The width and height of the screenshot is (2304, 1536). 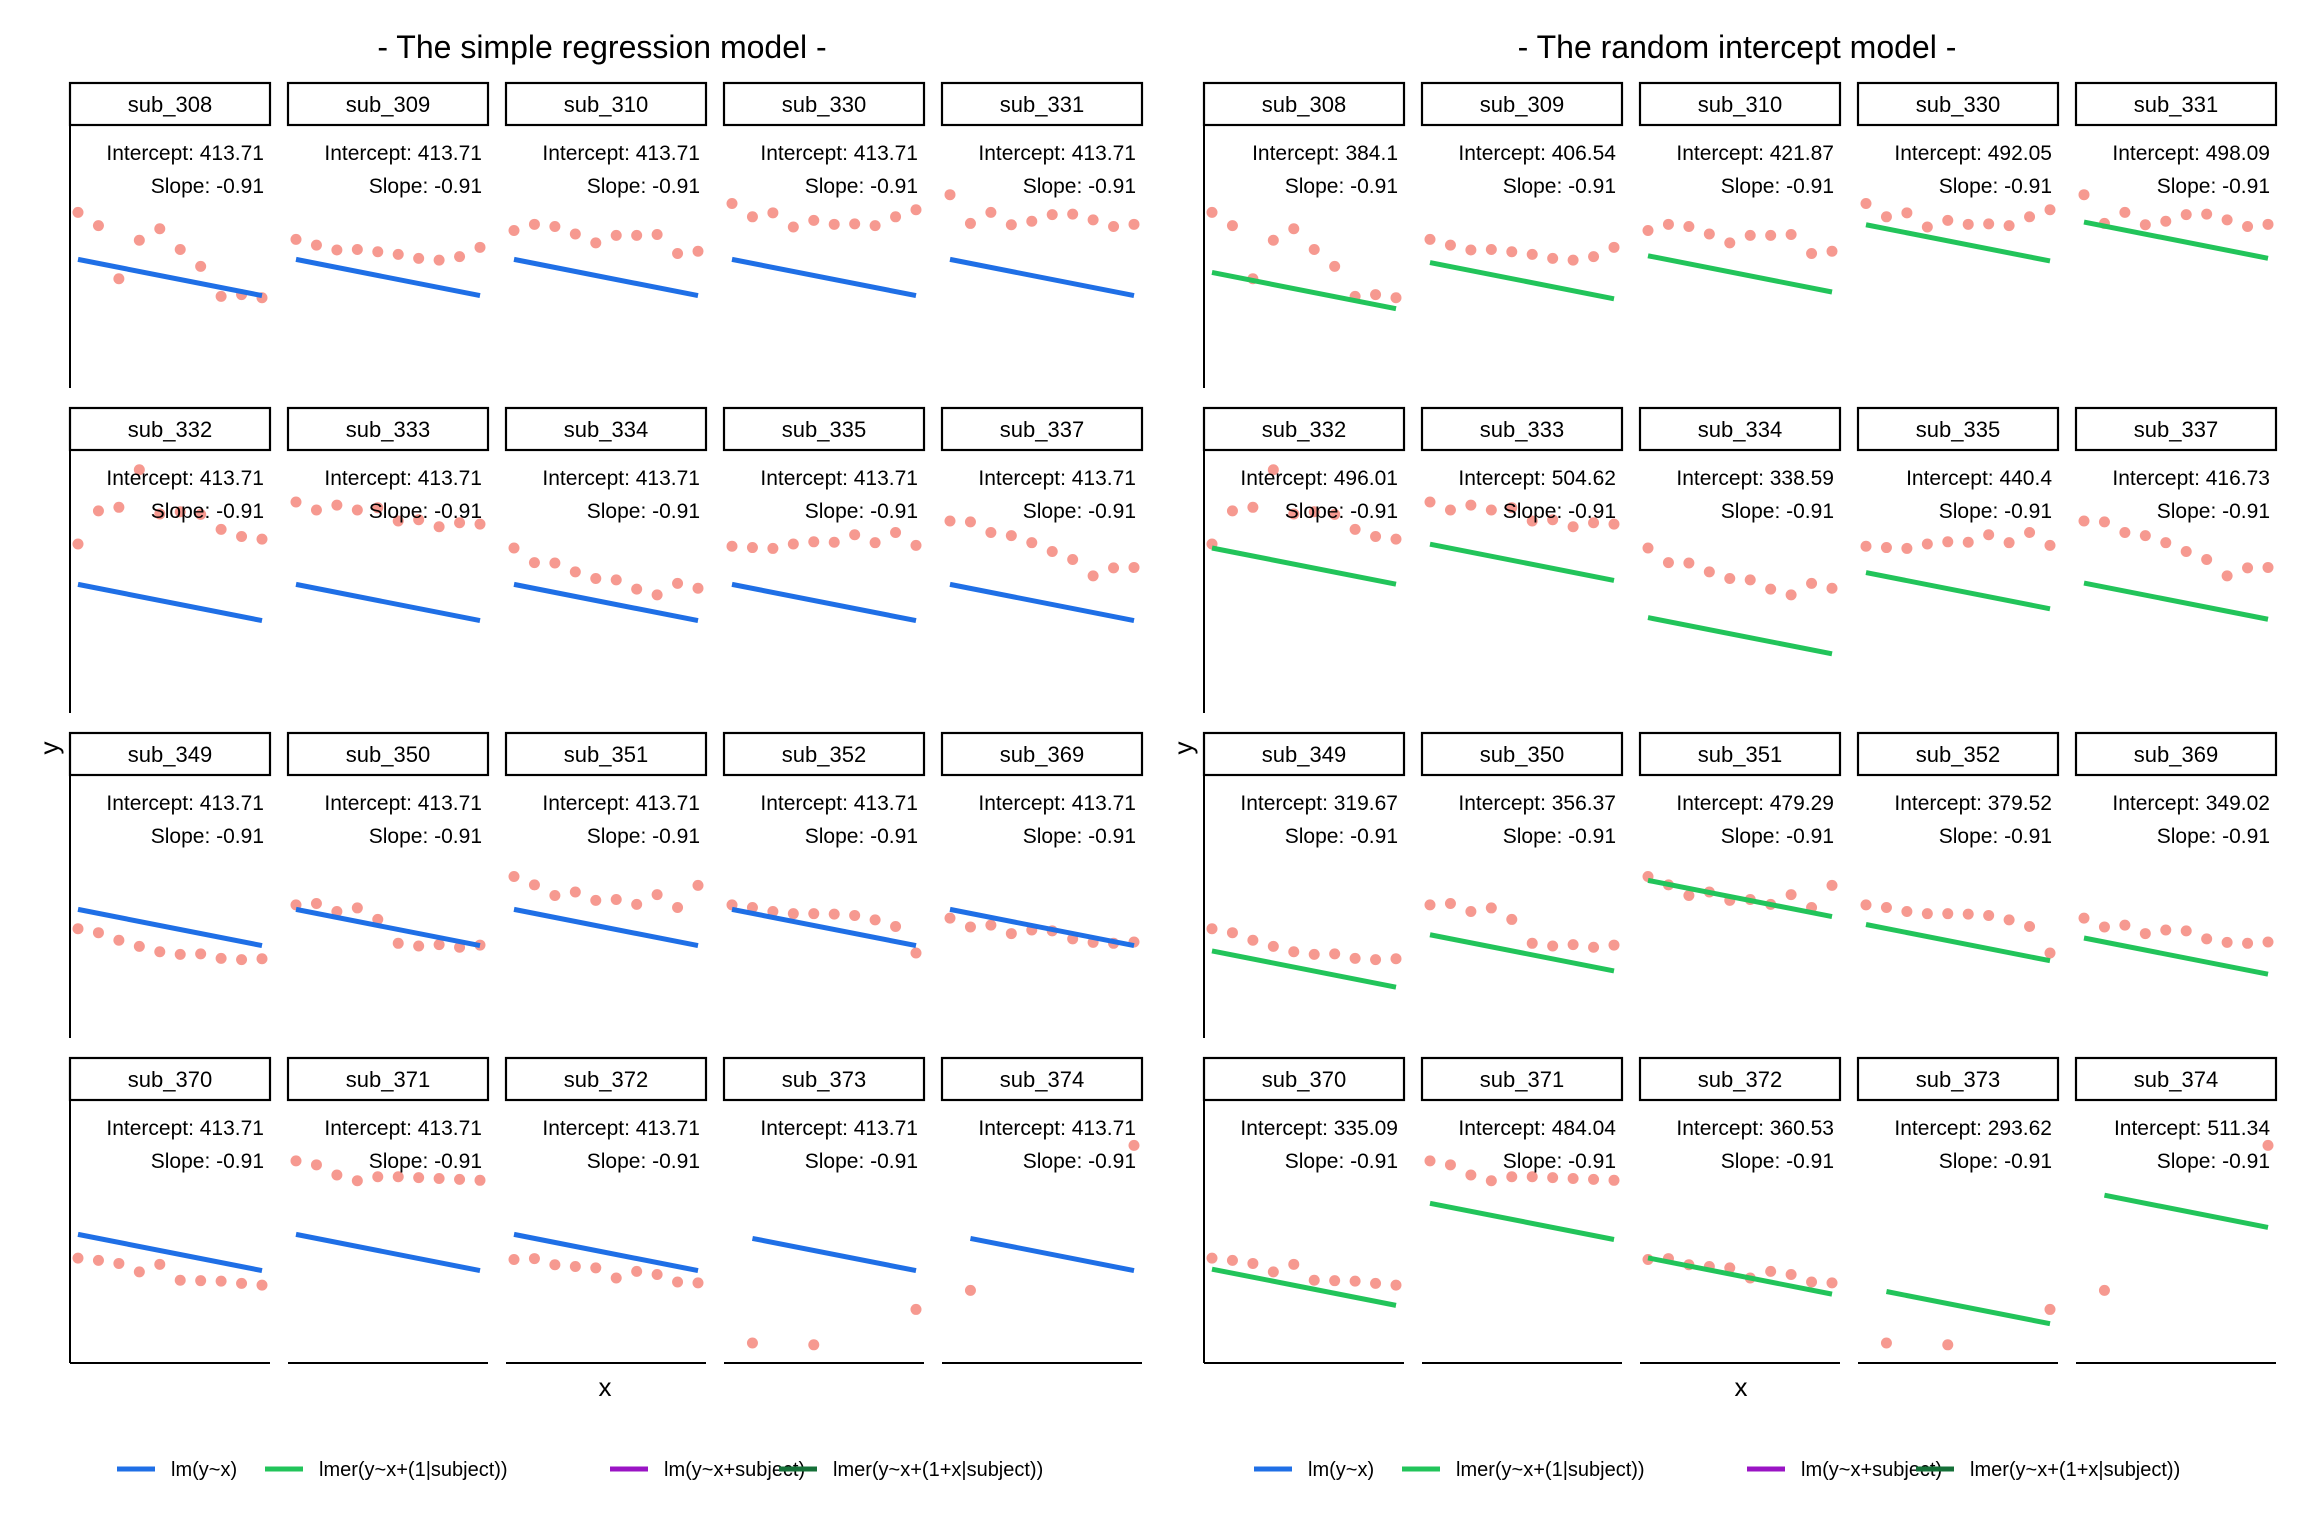 I want to click on facet-panel: sub_334 Intercept: 413.71 Slope: -0.91, so click(x=606, y=515).